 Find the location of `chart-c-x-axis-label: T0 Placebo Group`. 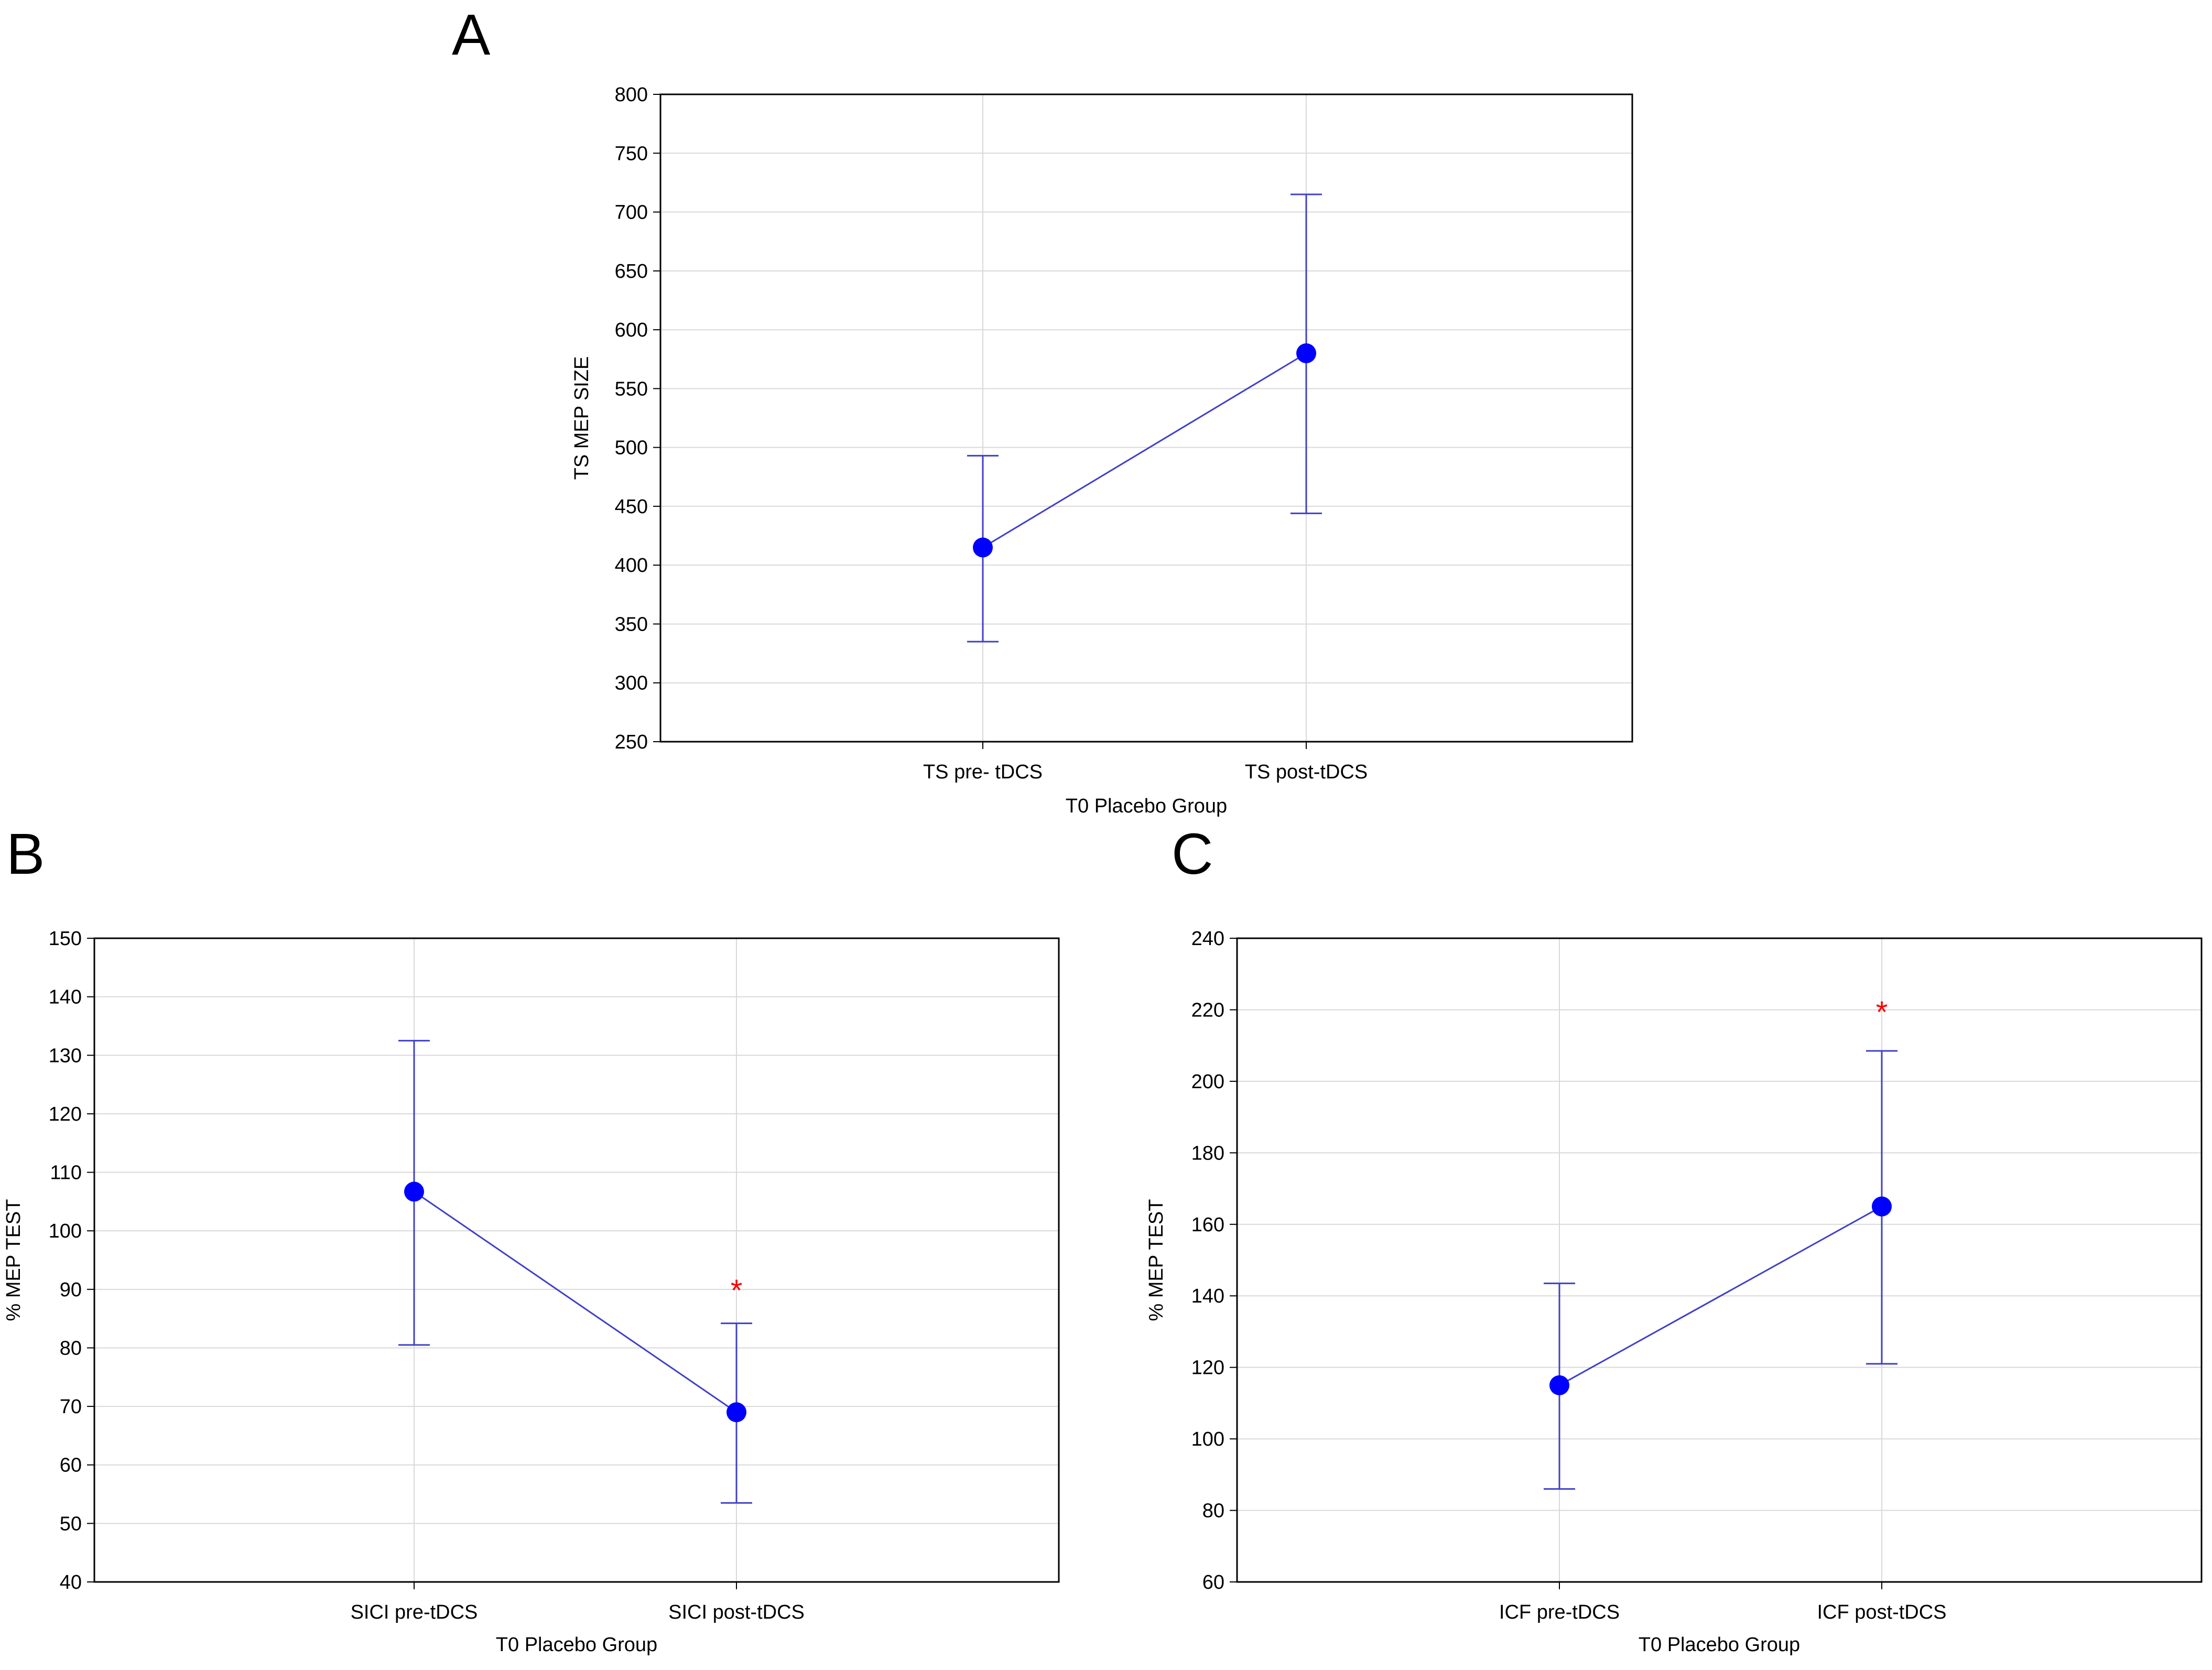

chart-c-x-axis-label: T0 Placebo Group is located at coordinates (1719, 1645).